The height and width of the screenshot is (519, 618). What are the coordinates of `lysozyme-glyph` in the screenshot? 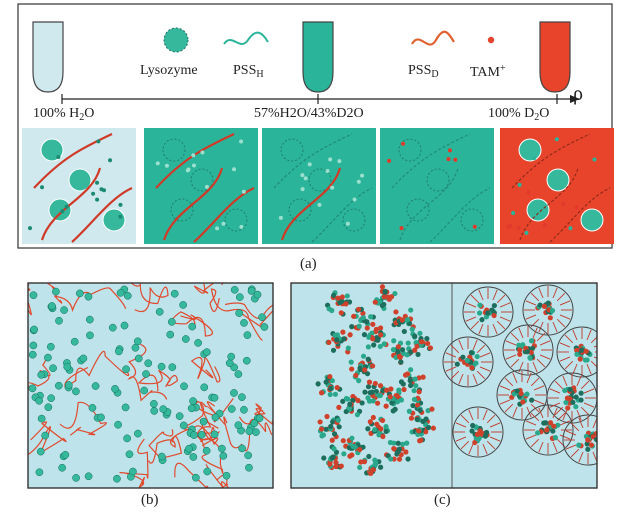 It's located at (176, 40).